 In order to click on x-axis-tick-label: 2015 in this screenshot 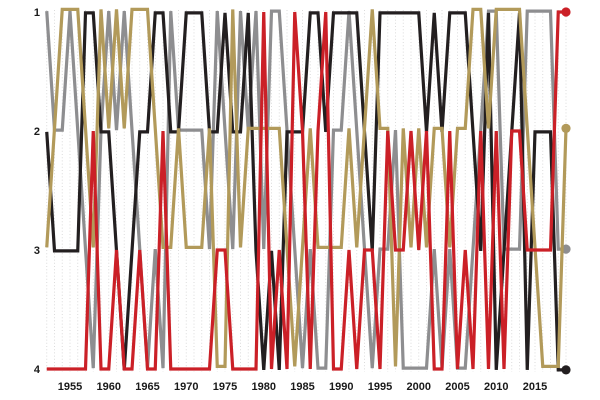, I will do `click(535, 387)`.